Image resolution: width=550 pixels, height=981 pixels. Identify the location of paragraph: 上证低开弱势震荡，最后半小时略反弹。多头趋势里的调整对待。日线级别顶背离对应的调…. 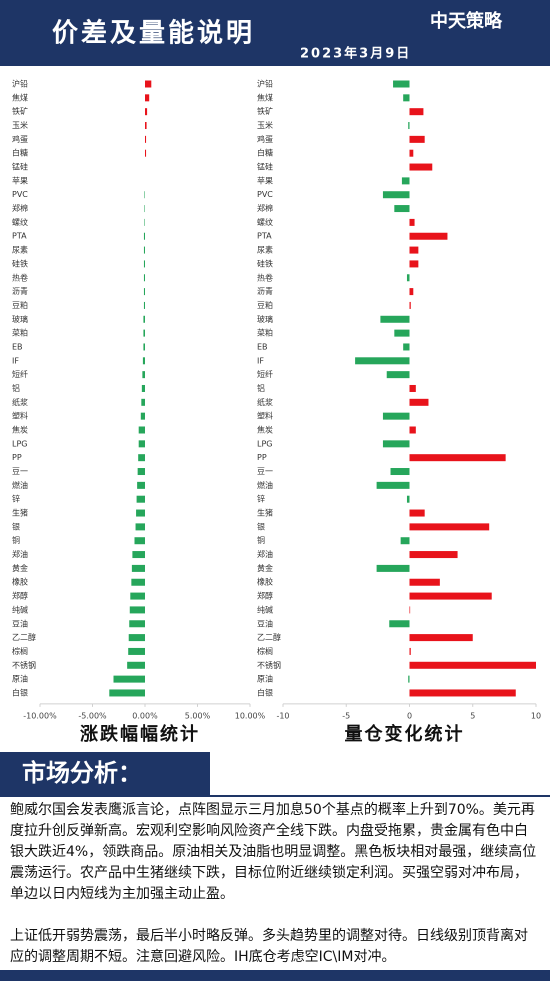
(269, 946).